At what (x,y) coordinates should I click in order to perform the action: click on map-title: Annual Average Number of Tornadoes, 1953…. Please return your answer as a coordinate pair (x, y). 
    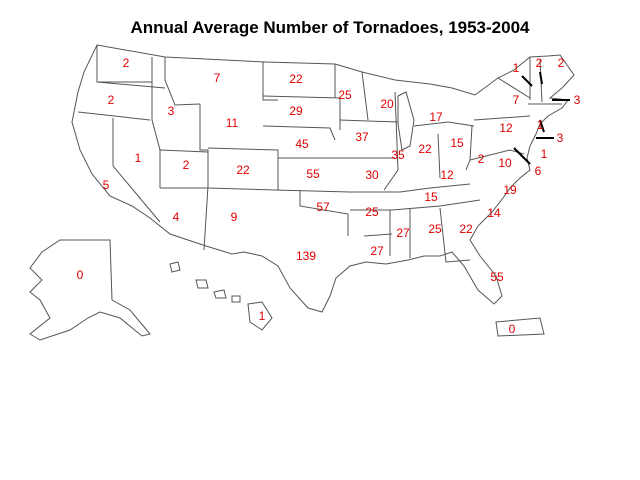
    Looking at the image, I should click on (330, 27).